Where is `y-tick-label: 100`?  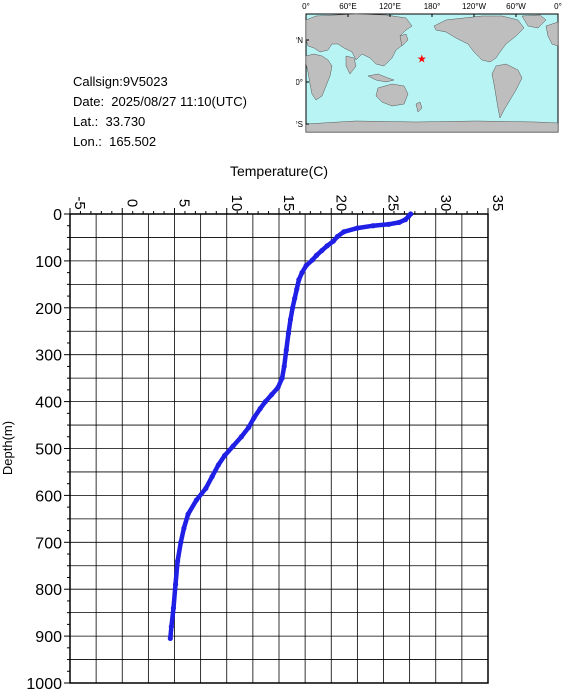 y-tick-label: 100 is located at coordinates (48, 262).